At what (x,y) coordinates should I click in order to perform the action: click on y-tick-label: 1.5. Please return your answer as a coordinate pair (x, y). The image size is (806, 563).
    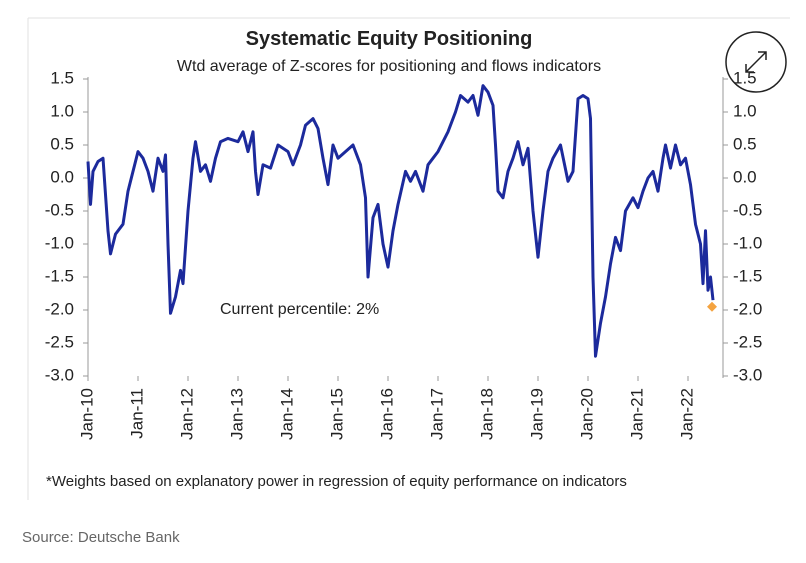
    Looking at the image, I should click on (62, 77).